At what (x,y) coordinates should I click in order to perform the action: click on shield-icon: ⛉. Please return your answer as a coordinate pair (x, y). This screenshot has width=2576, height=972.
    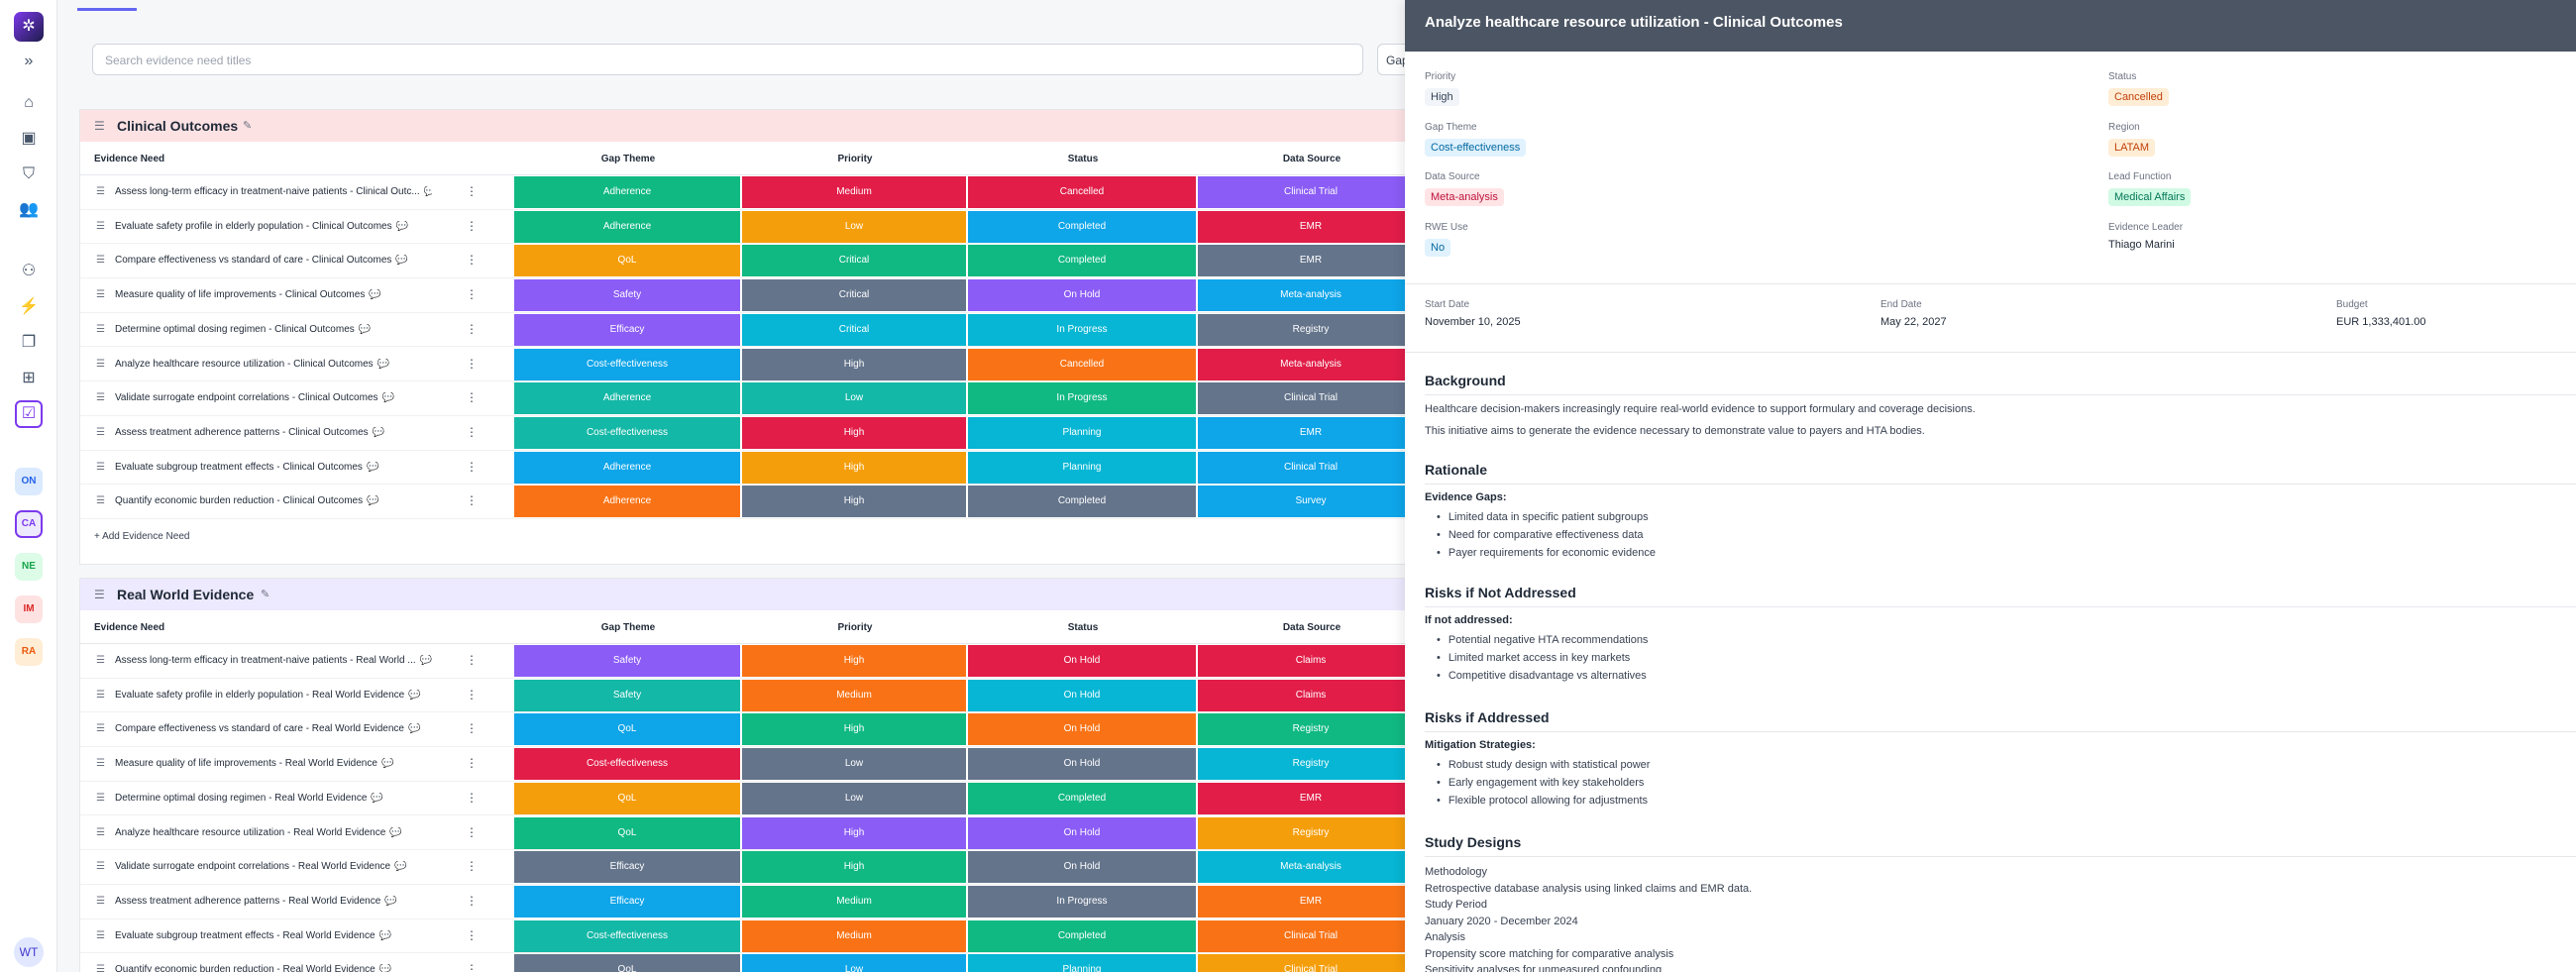
    Looking at the image, I should click on (28, 174).